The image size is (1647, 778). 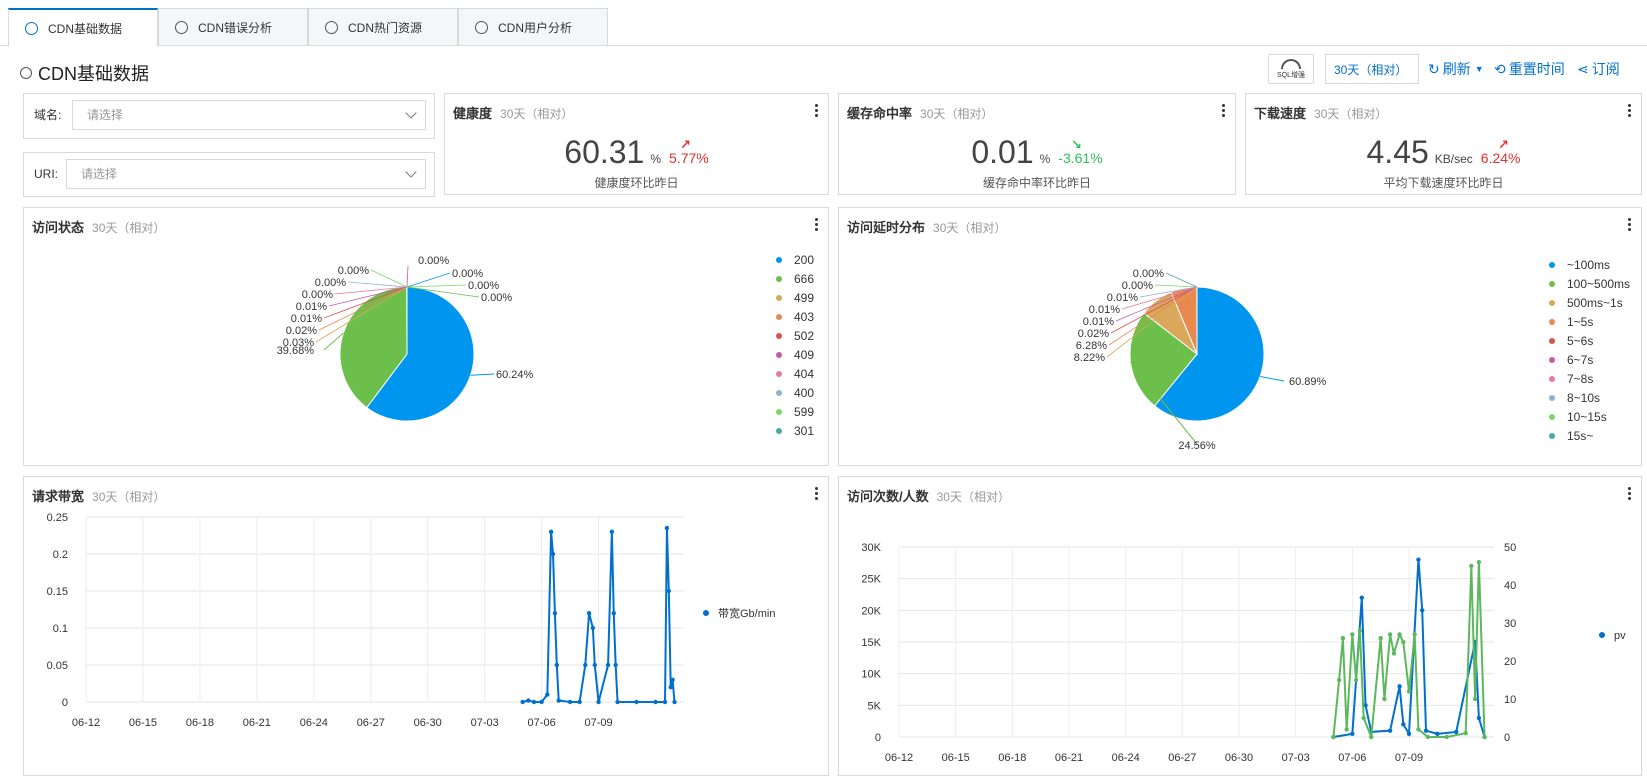 I want to click on legend-item: 10~15s, so click(x=1589, y=416).